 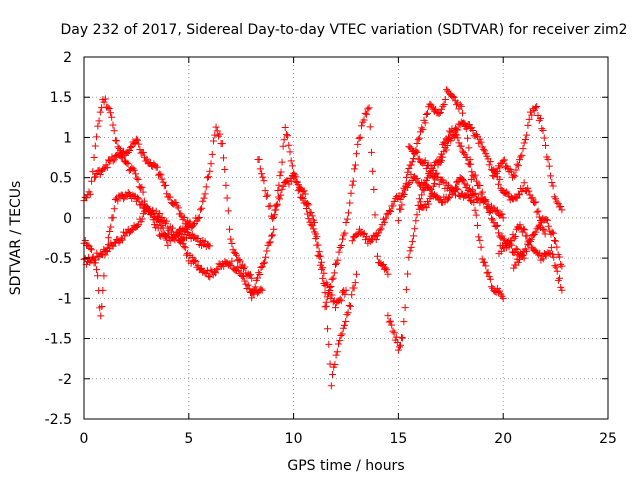 What do you see at coordinates (188, 439) in the screenshot?
I see `x-tick-label: 5` at bounding box center [188, 439].